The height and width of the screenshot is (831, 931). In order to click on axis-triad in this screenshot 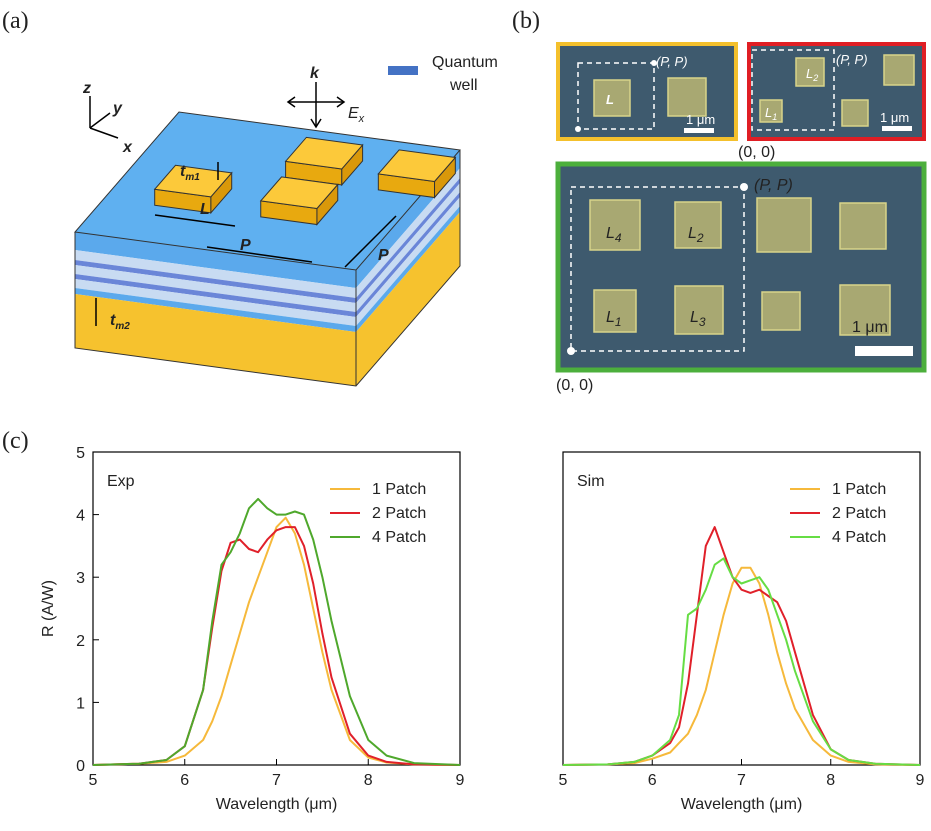, I will do `click(104, 117)`.